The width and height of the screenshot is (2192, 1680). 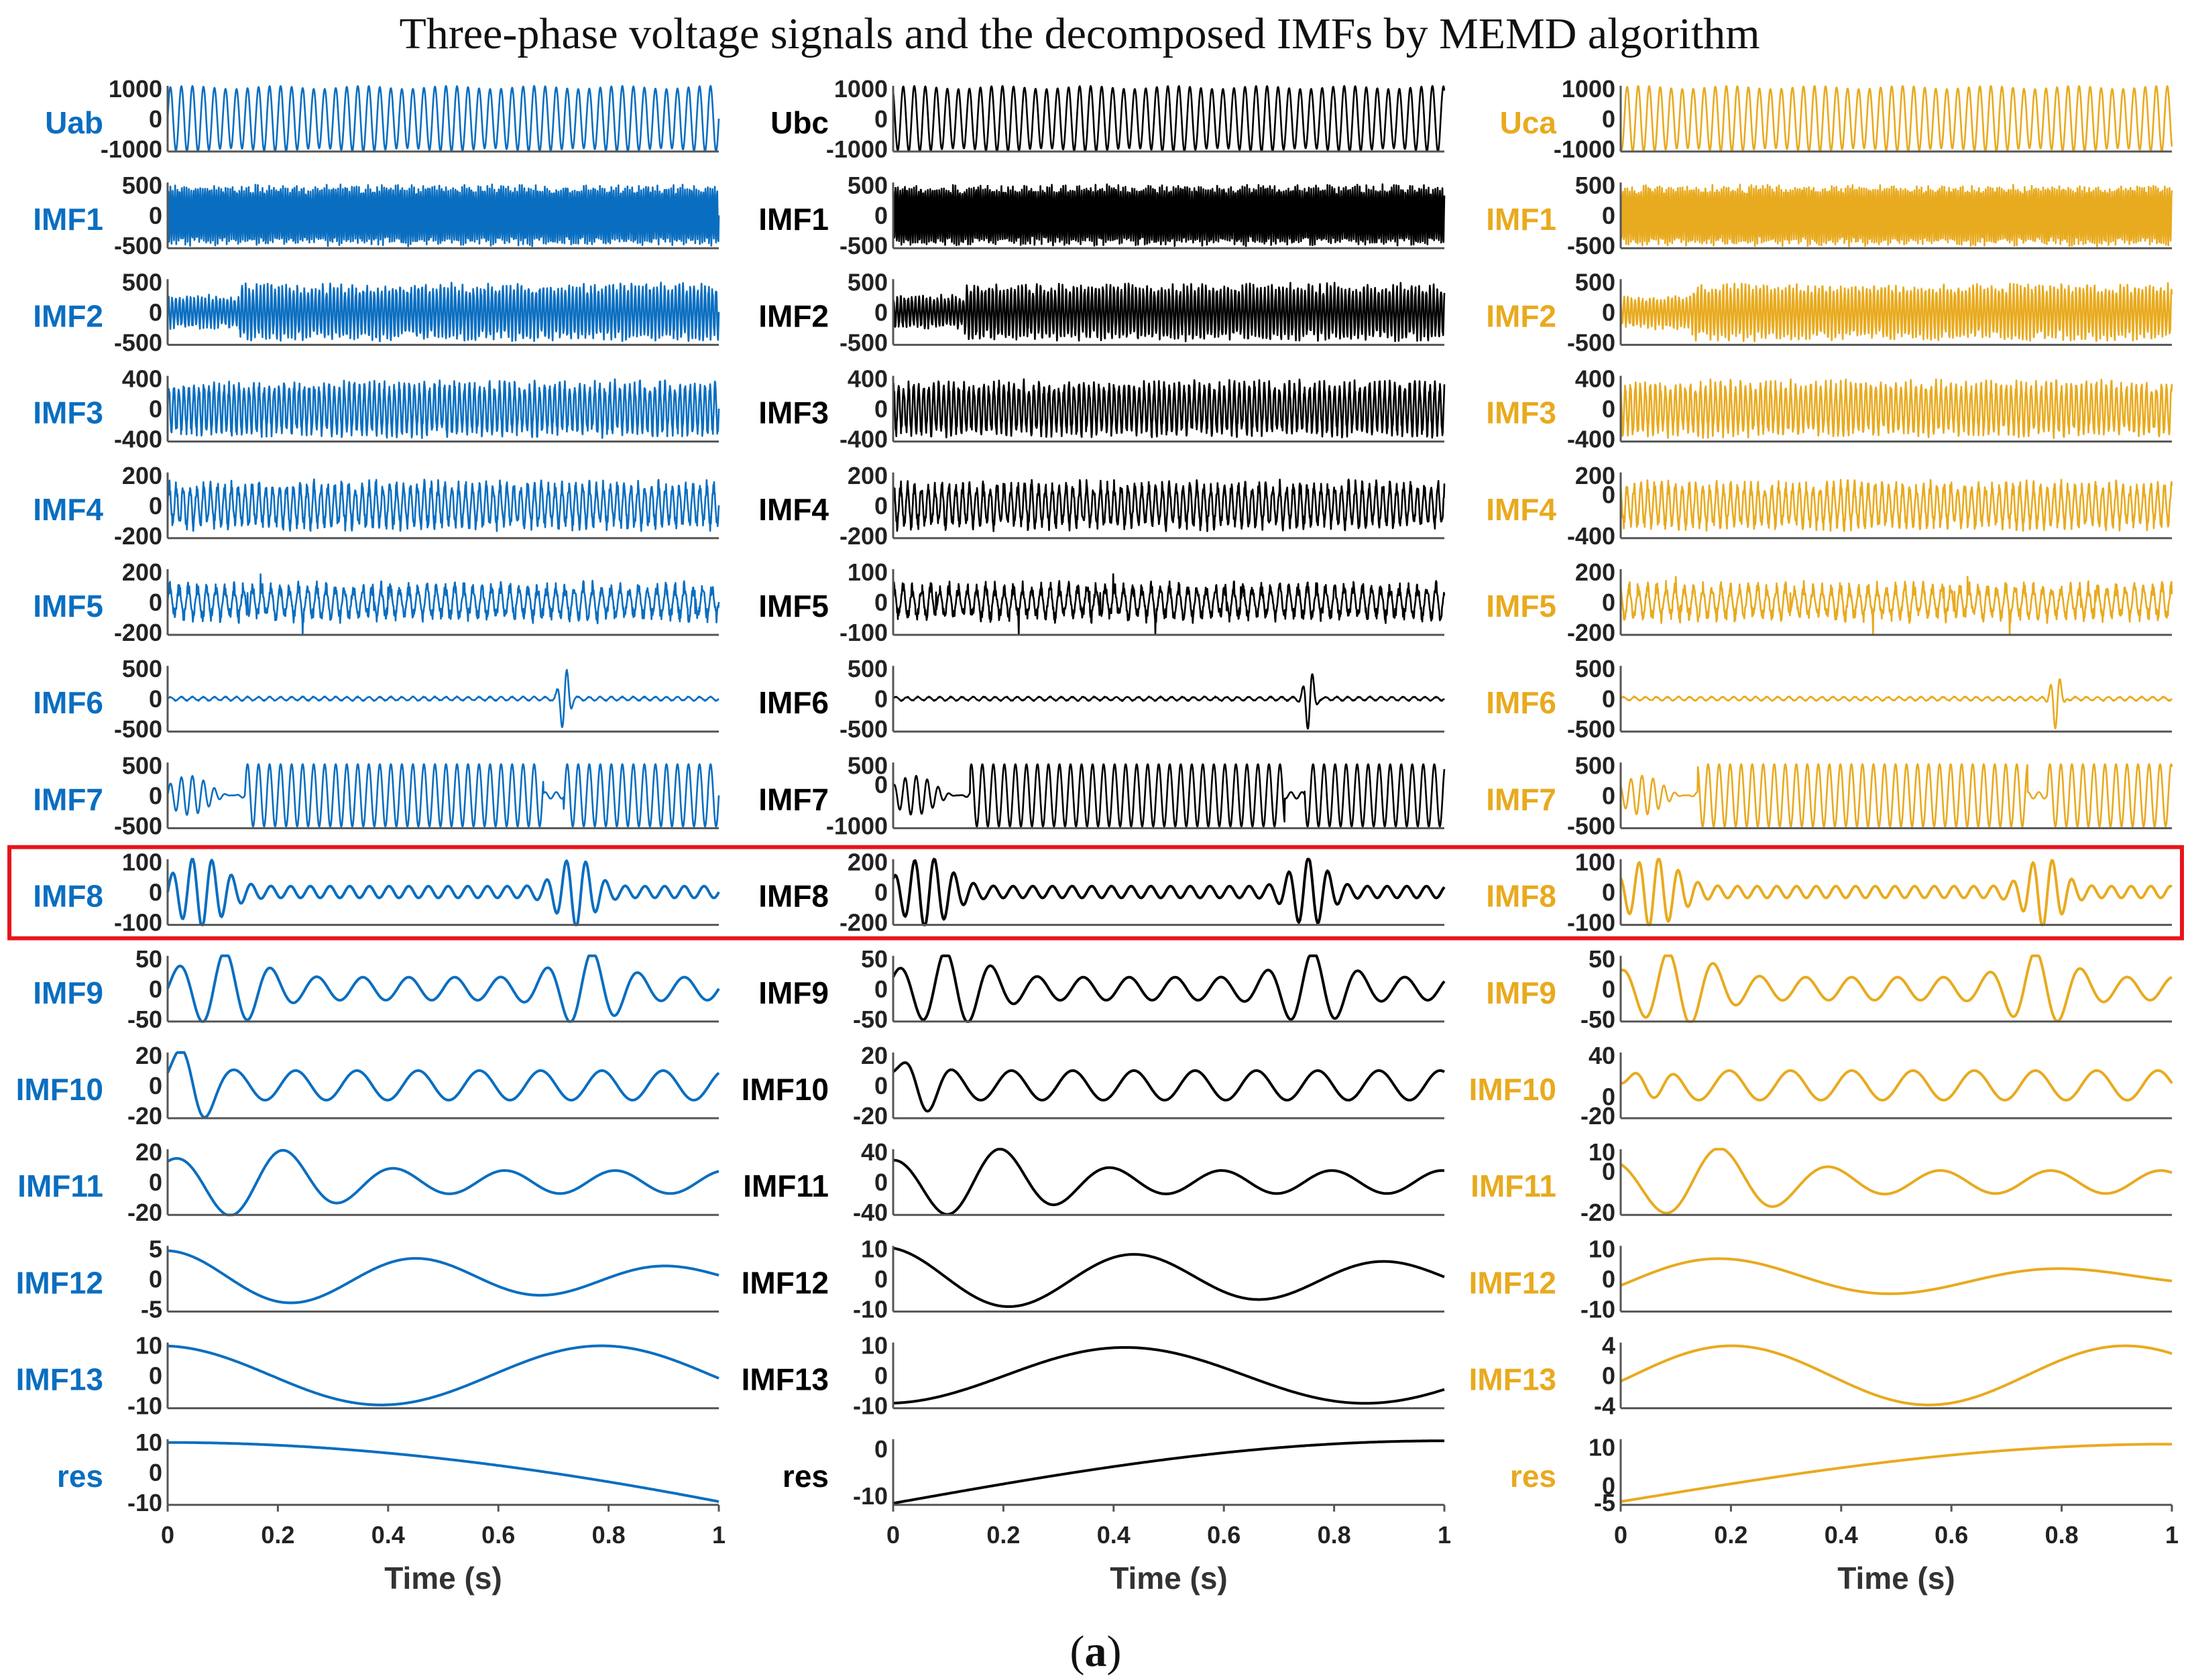 I want to click on col2-row4-y-tick-label: 0, so click(x=881, y=409).